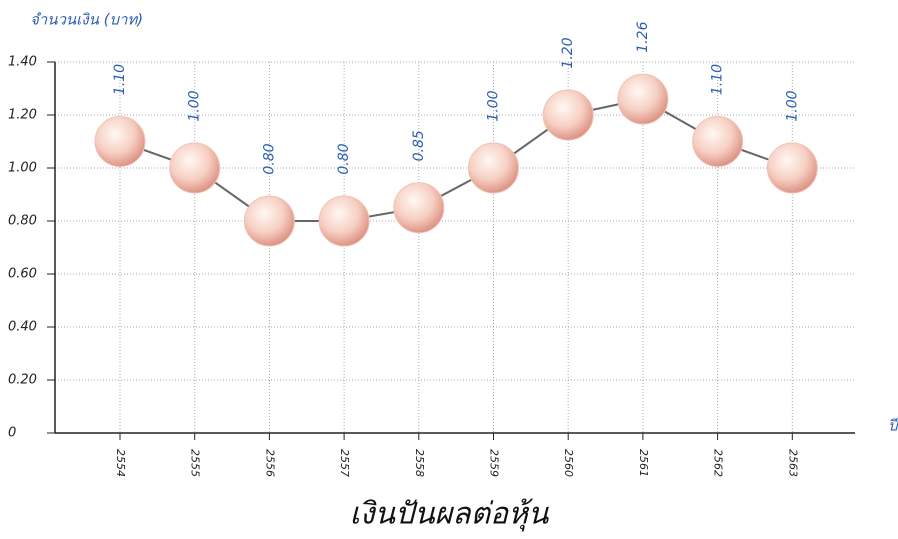 The image size is (898, 539). I want to click on y-tick-label: 0.40, so click(22, 327).